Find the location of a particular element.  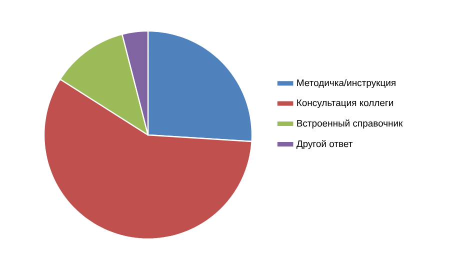

legend-label: Другой ответ is located at coordinates (324, 145).